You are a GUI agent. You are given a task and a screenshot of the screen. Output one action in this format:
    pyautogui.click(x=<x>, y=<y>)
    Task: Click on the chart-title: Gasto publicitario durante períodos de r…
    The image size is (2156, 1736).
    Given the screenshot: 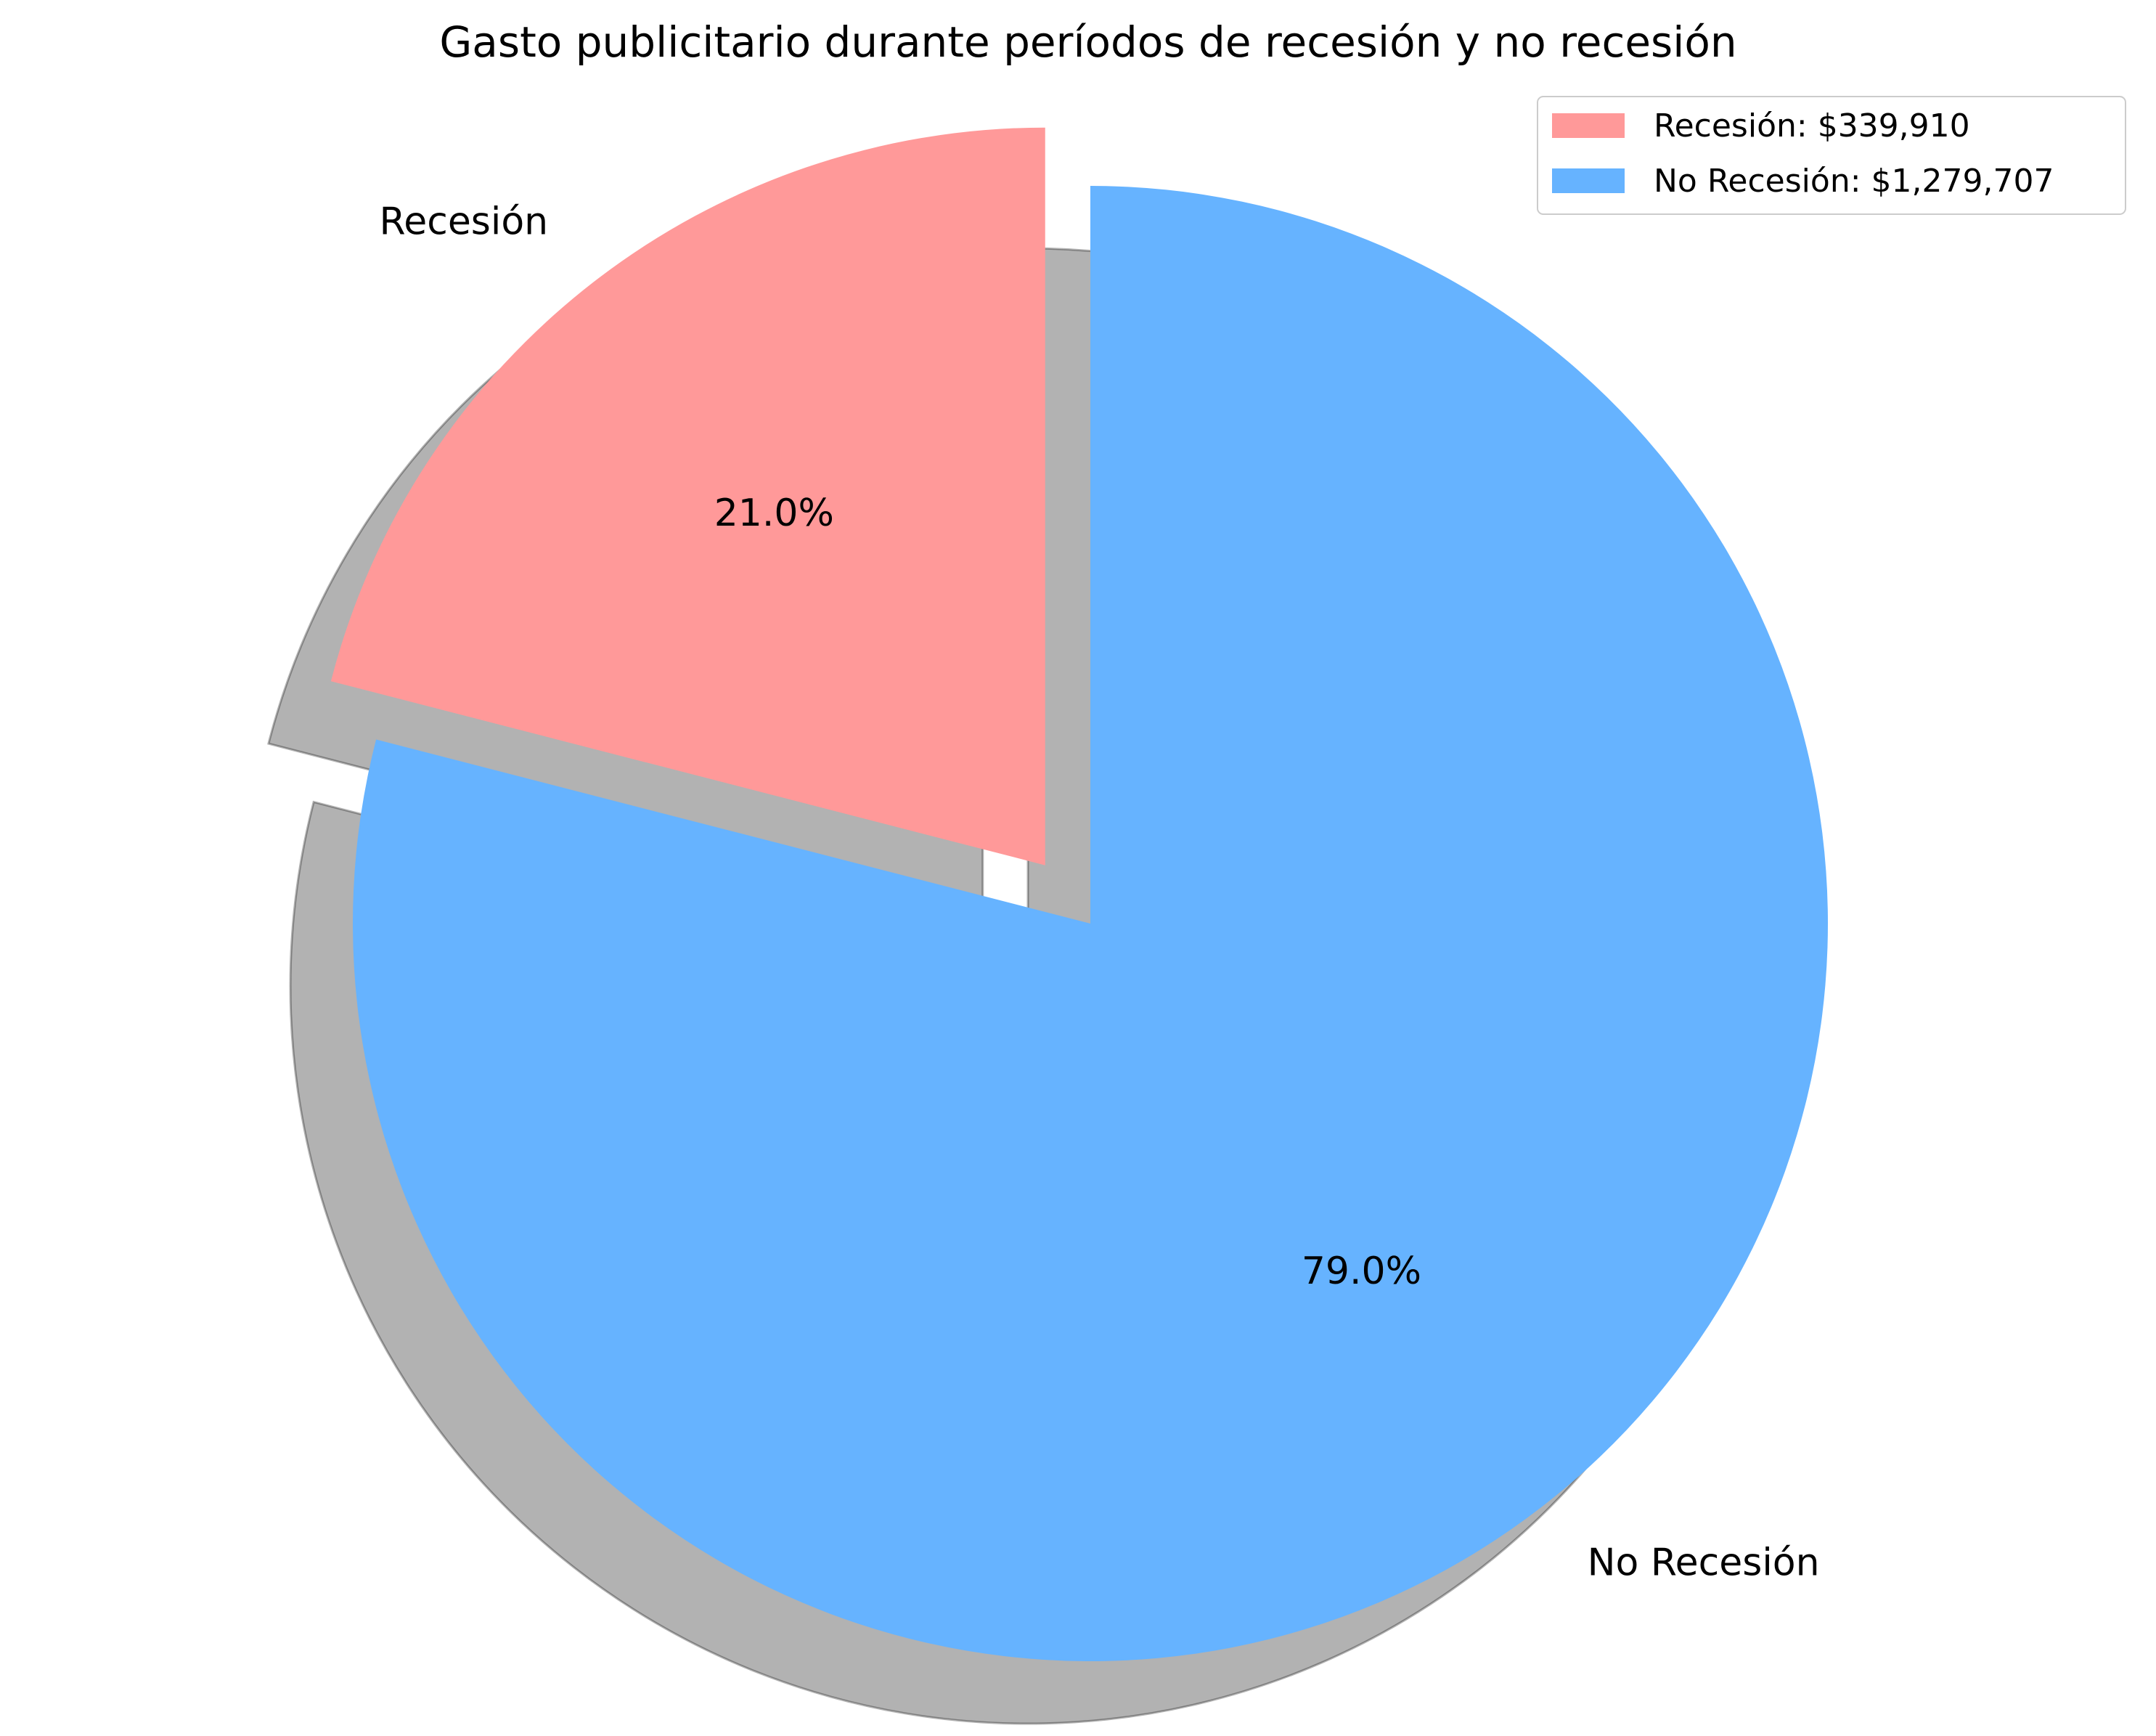 What is the action you would take?
    pyautogui.click(x=1087, y=42)
    